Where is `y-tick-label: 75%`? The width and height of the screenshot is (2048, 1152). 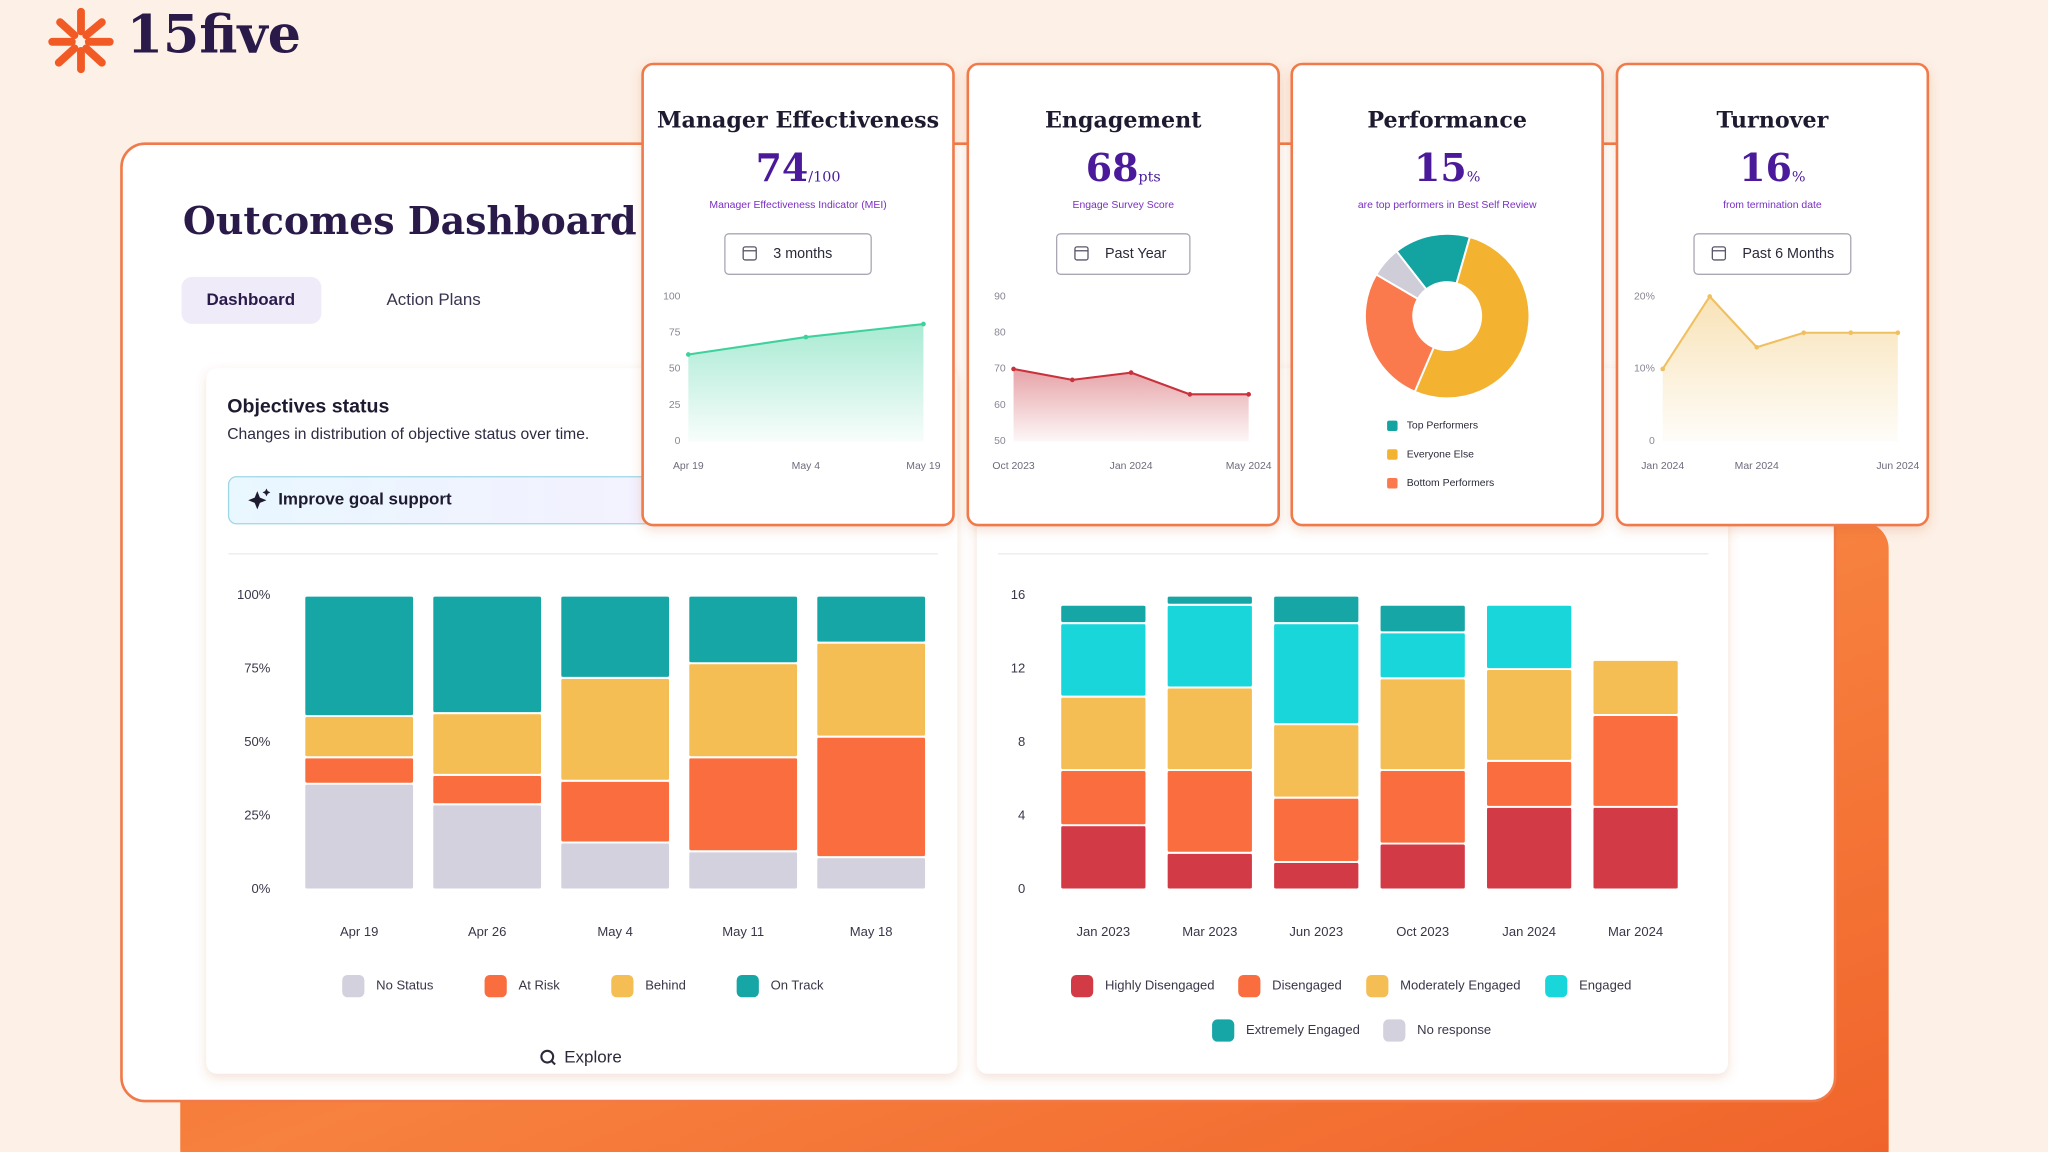 y-tick-label: 75% is located at coordinates (257, 668).